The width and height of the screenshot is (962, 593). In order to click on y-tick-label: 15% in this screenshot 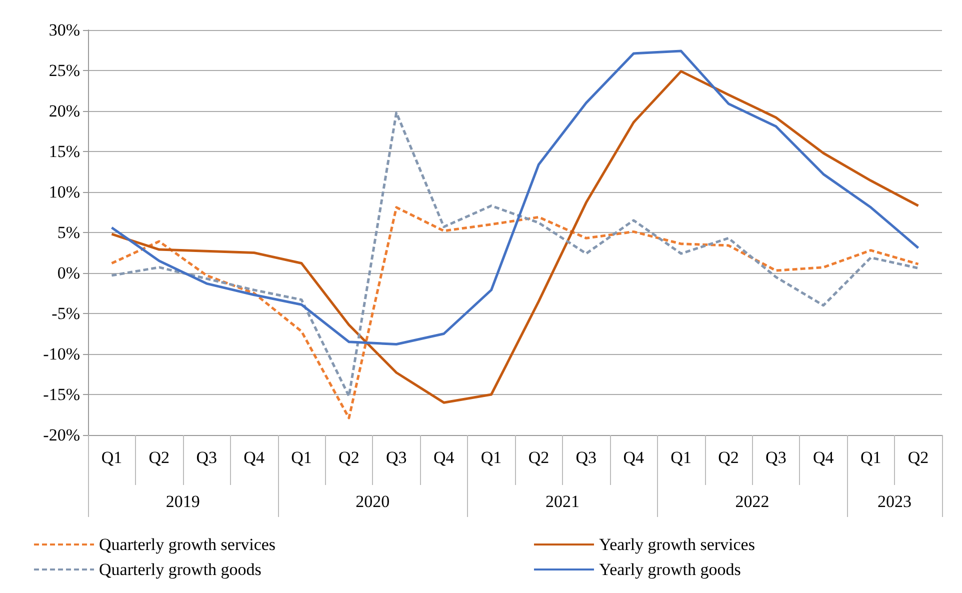, I will do `click(64, 151)`.